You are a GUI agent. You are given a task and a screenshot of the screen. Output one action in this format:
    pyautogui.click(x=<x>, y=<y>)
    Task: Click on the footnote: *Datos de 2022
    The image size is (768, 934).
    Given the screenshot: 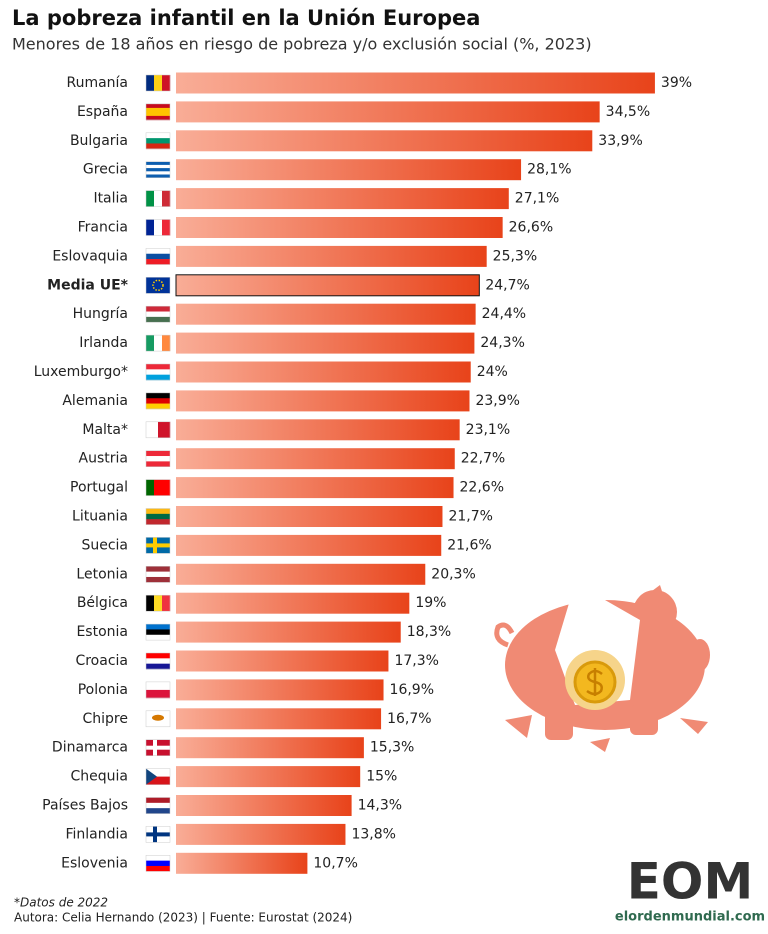 What is the action you would take?
    pyautogui.click(x=61, y=903)
    